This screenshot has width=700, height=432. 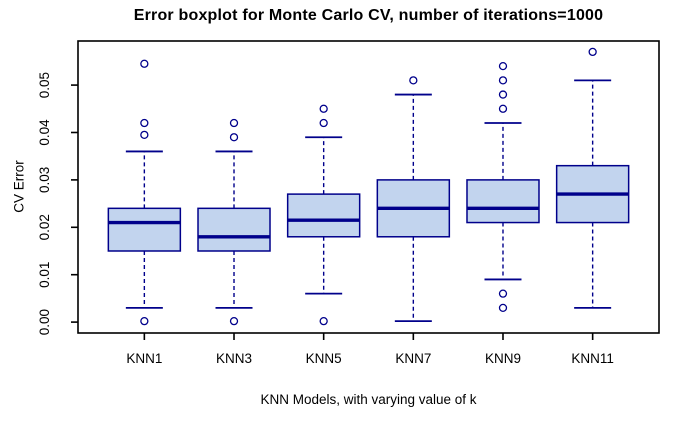 I want to click on boxplot-knn5, so click(x=323, y=215).